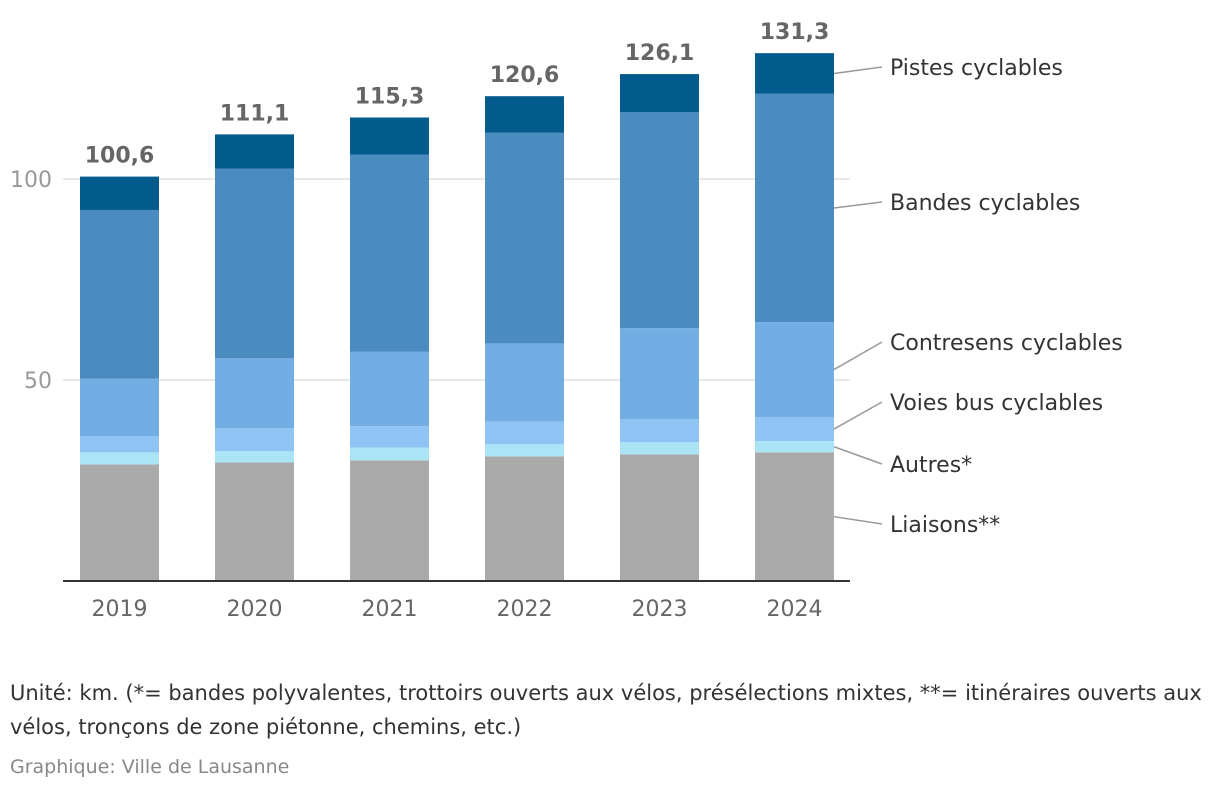 This screenshot has height=794, width=1220. I want to click on y-tick-label-50: 50, so click(38, 381).